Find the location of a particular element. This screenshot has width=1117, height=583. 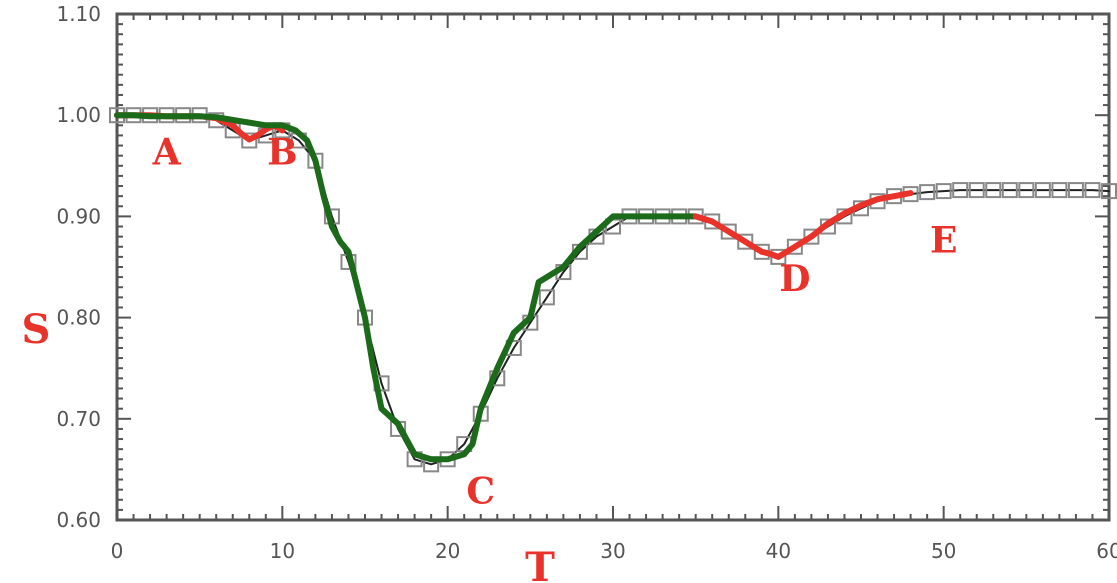

y-tick-label: 0.70 is located at coordinates (78, 419).